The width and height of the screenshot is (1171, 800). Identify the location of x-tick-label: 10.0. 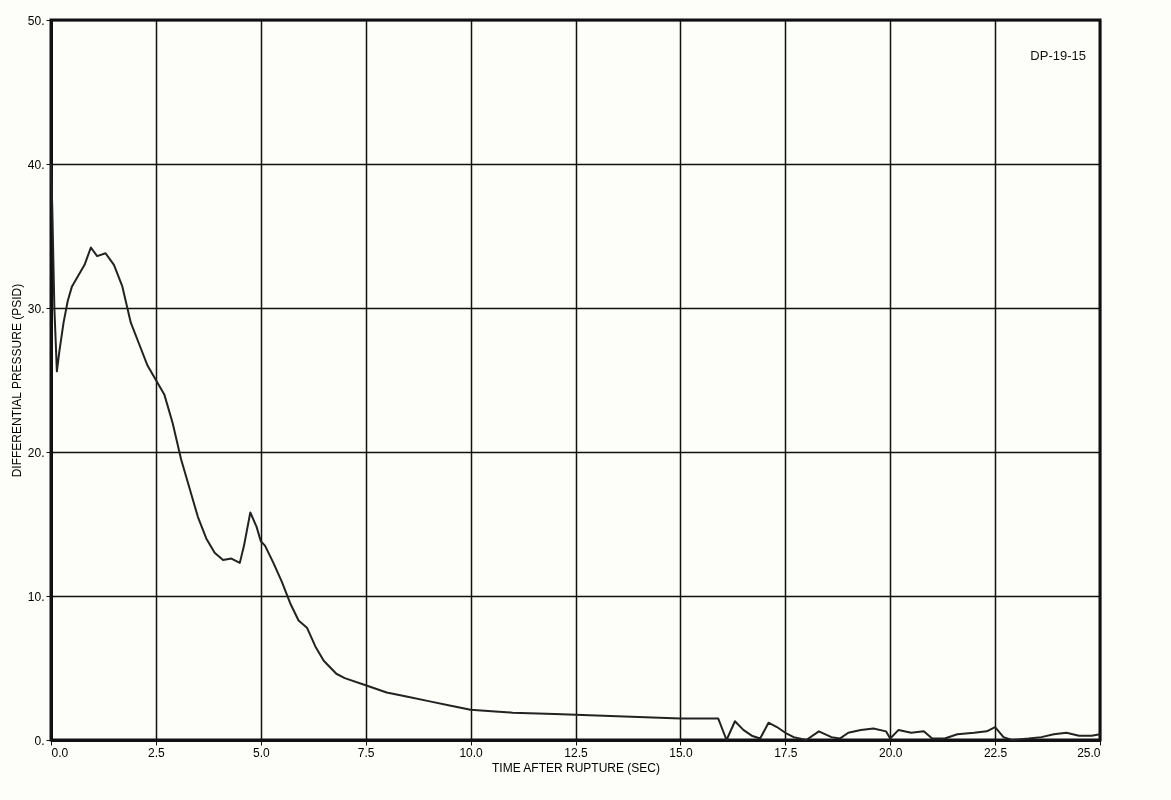
(471, 752).